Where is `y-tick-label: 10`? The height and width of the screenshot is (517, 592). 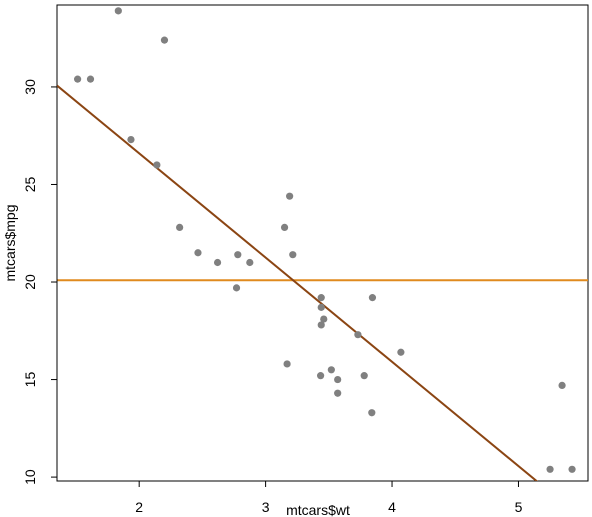 y-tick-label: 10 is located at coordinates (30, 477).